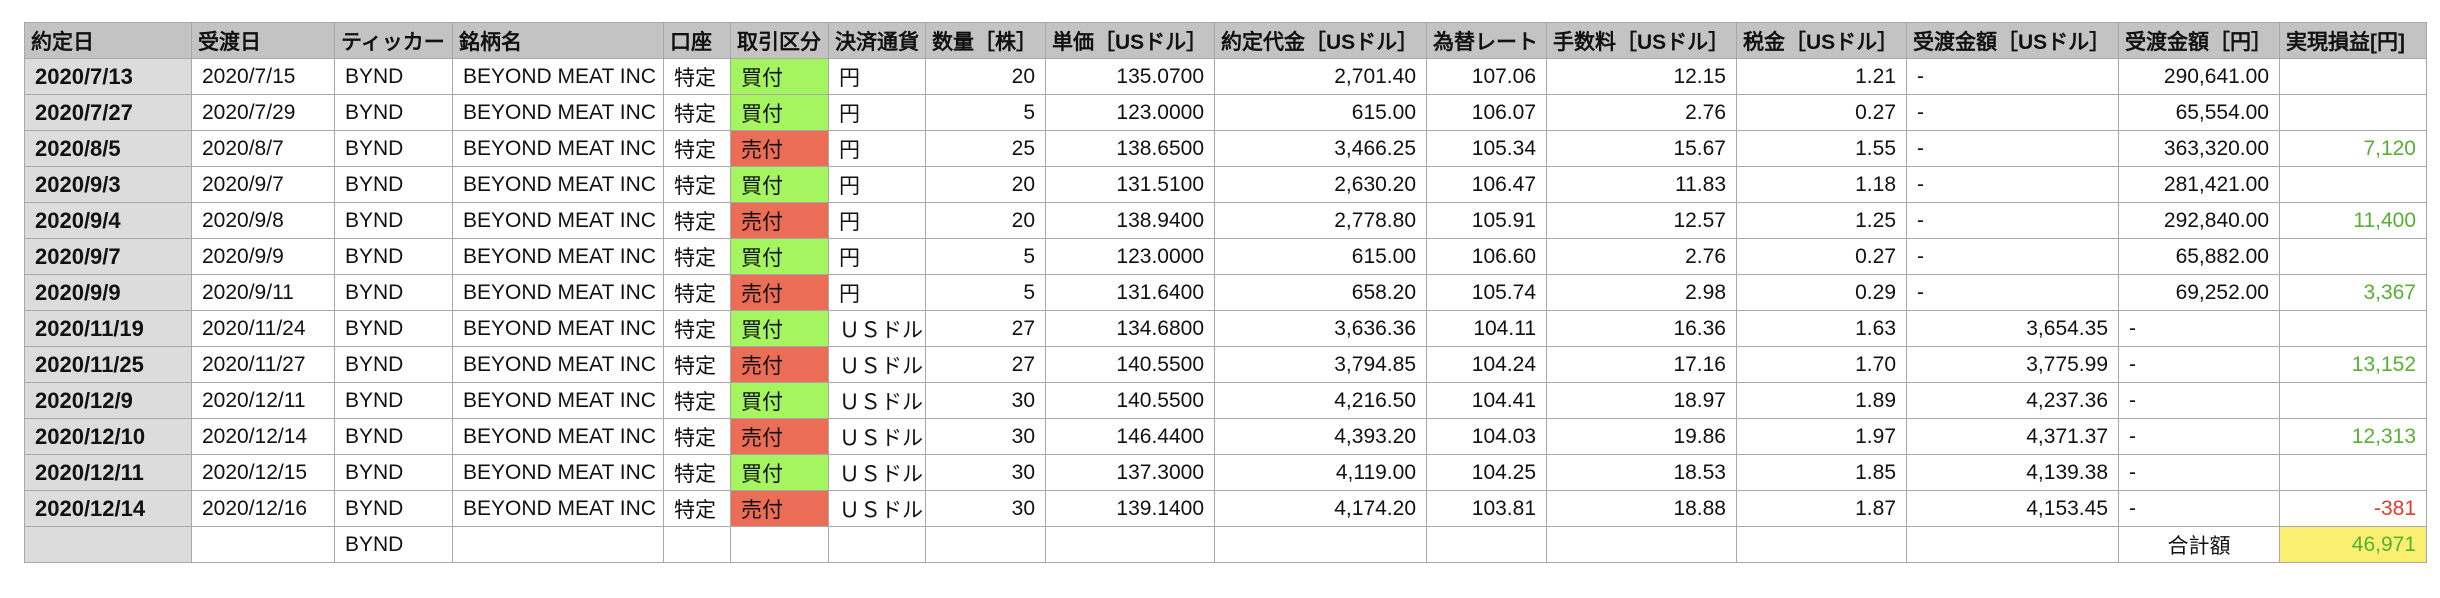 This screenshot has width=2440, height=598. What do you see at coordinates (108, 364) in the screenshot?
I see `cell-trade-date: 2020/11/25` at bounding box center [108, 364].